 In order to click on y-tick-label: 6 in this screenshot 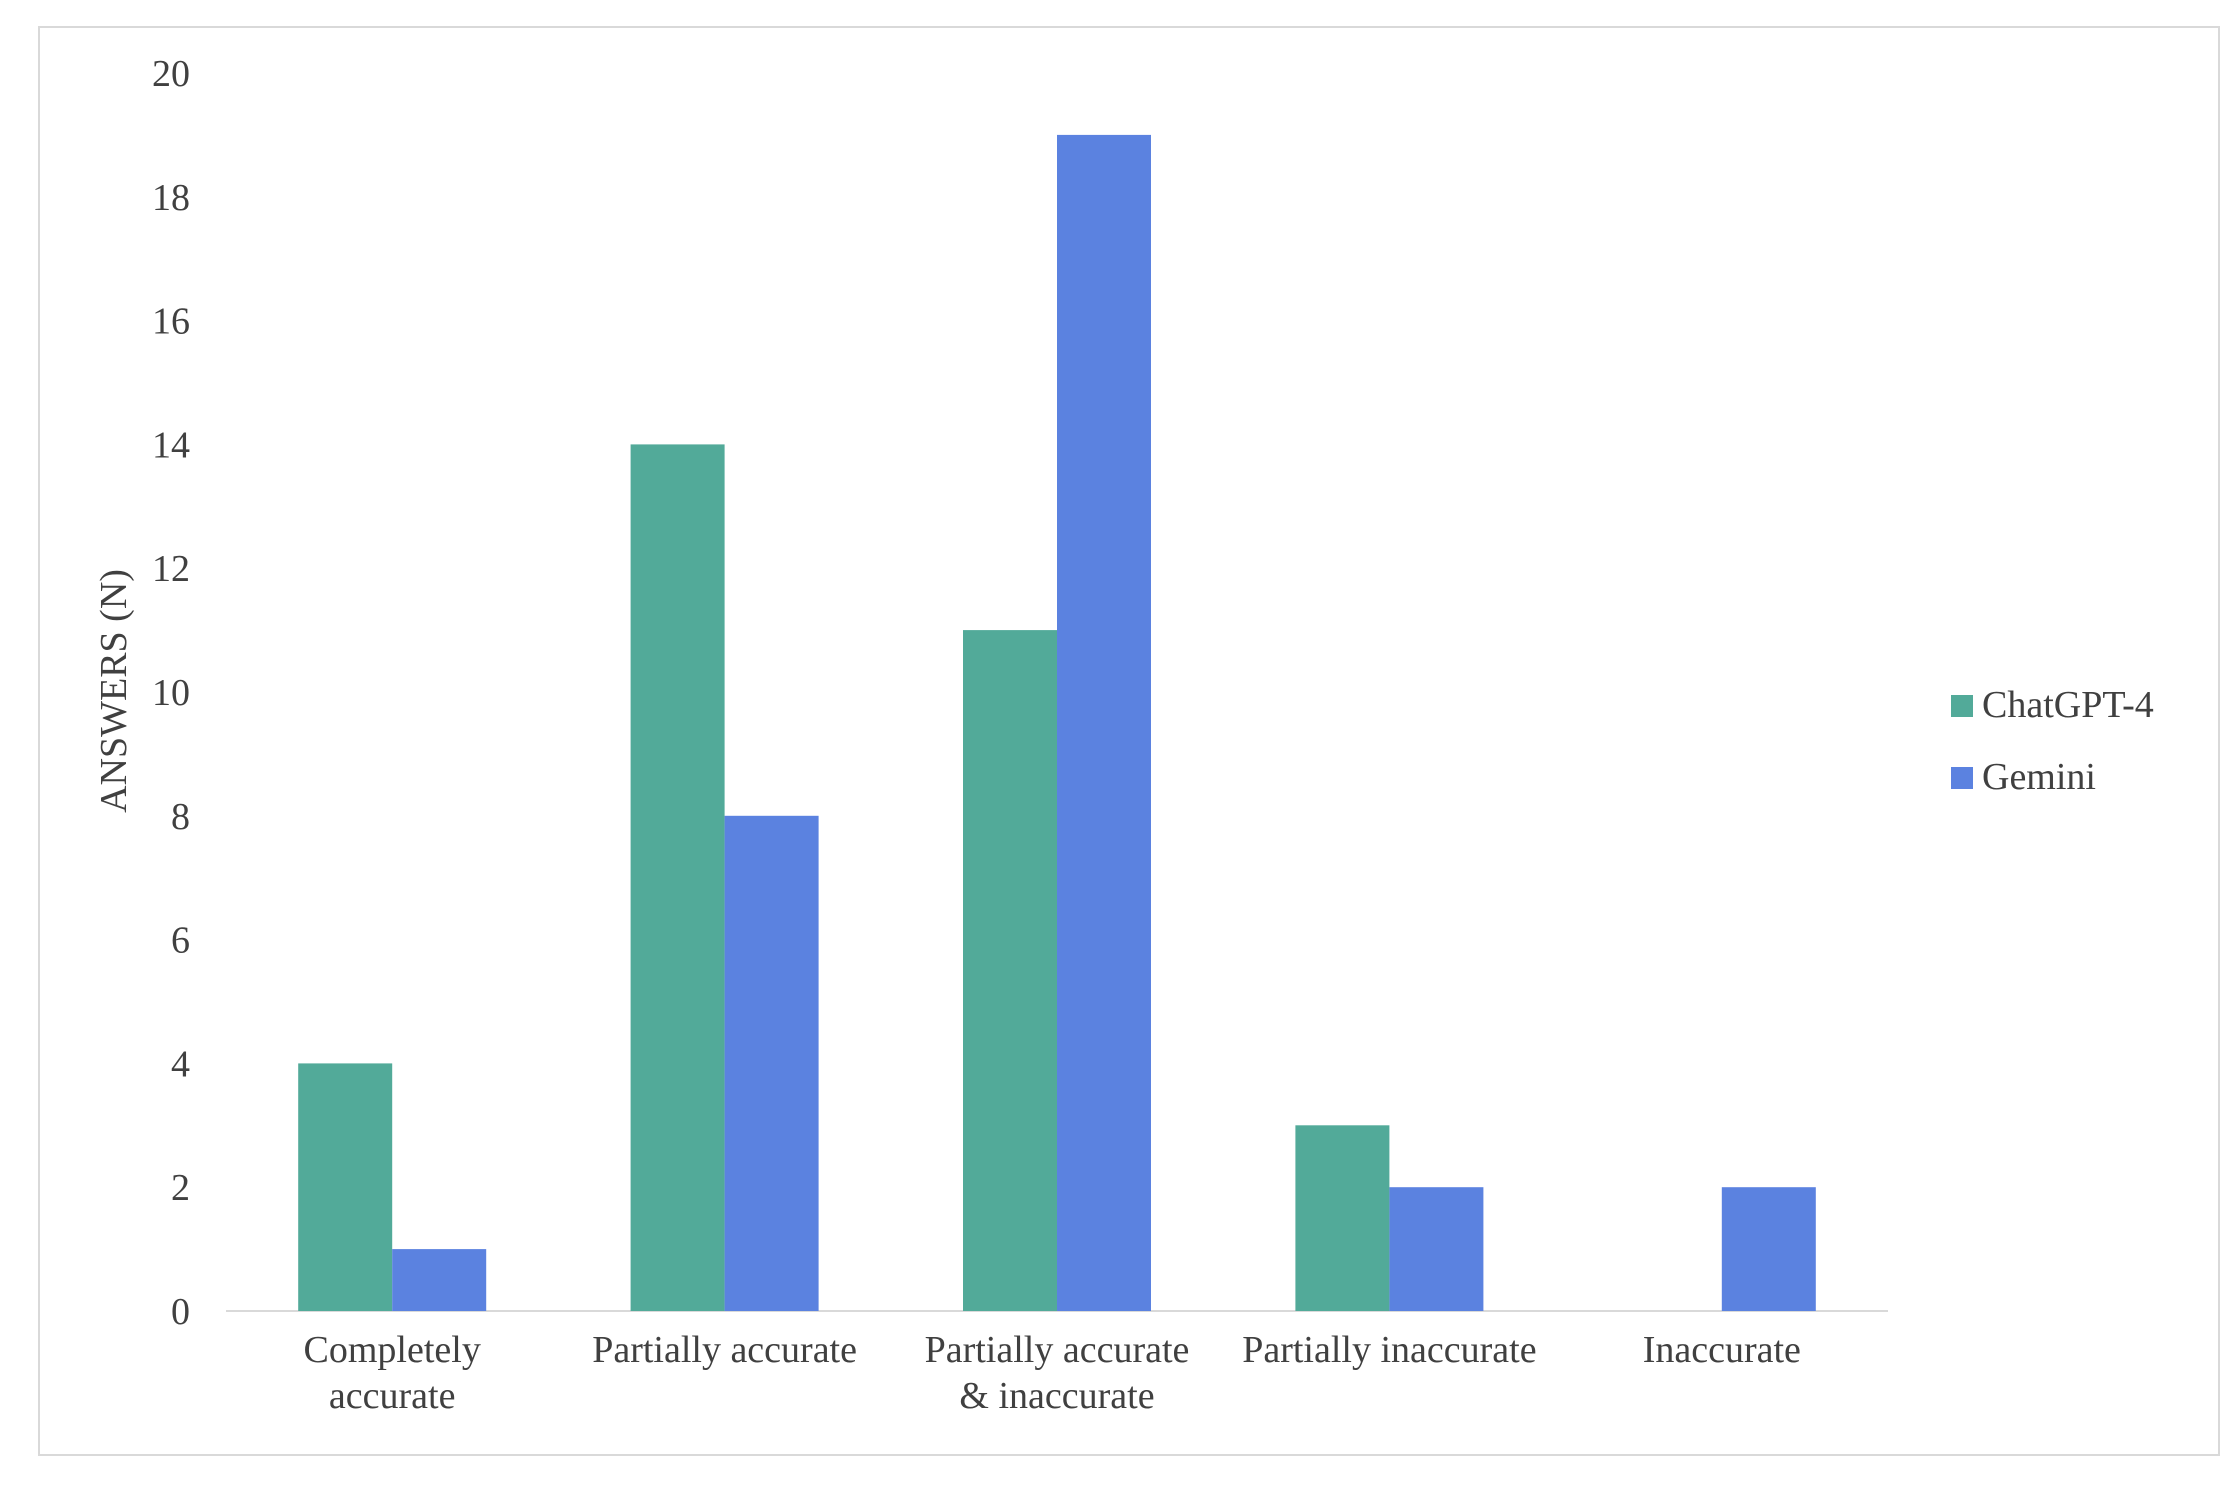, I will do `click(180, 941)`.